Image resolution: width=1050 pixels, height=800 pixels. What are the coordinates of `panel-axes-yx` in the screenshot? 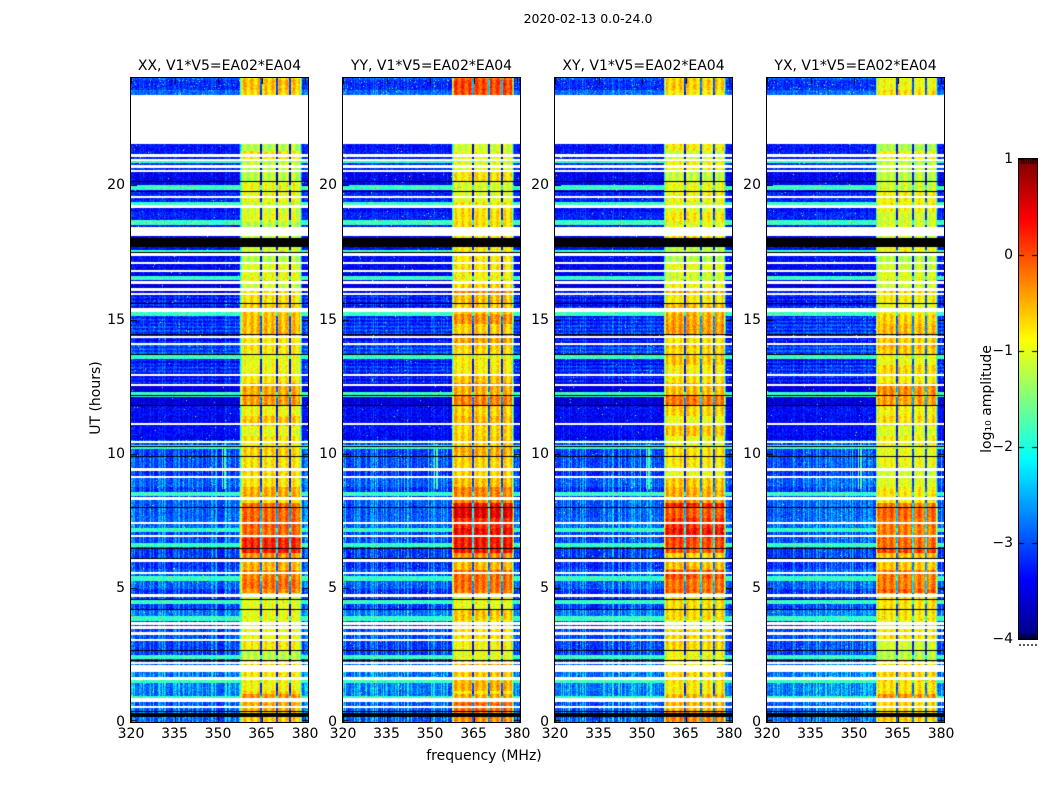 It's located at (855, 400).